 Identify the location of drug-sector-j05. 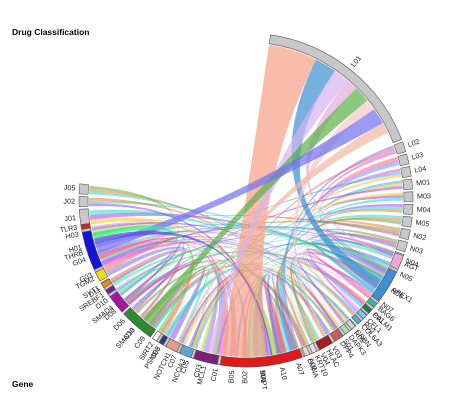
(84, 189).